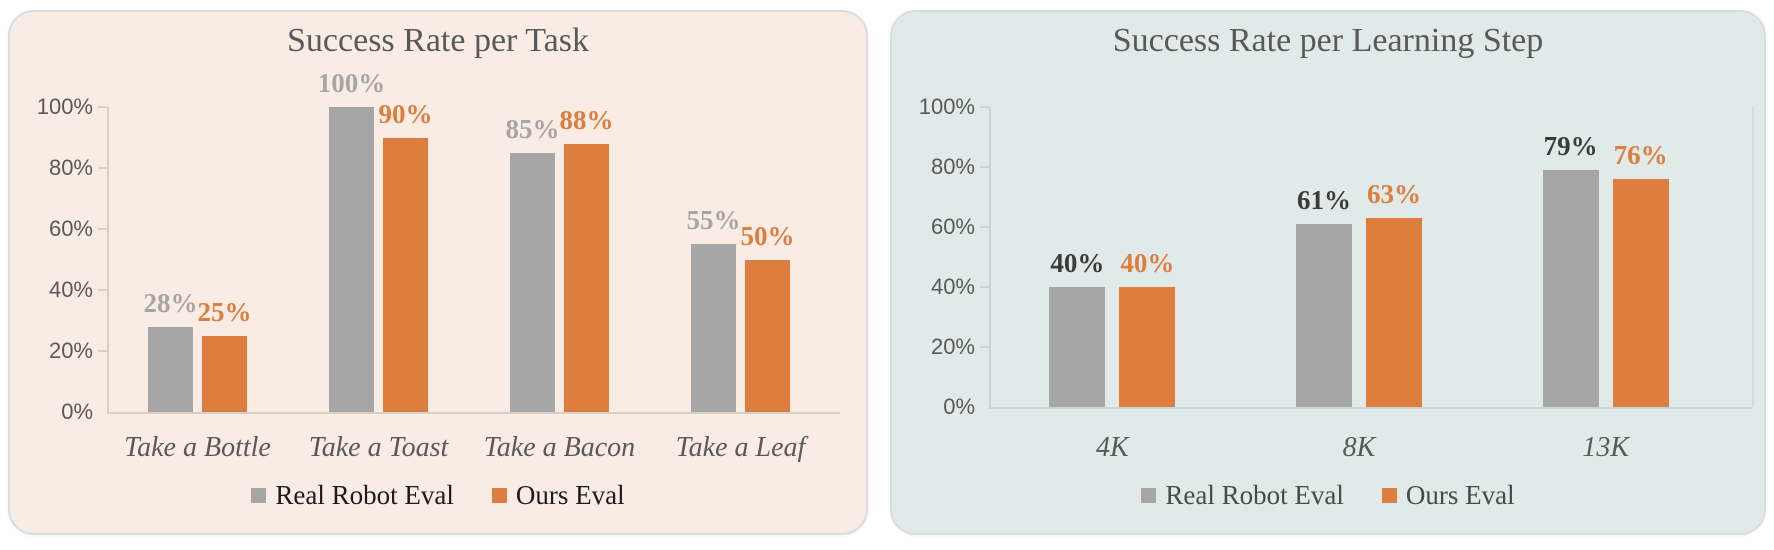  Describe the element at coordinates (197, 447) in the screenshot. I see `category-label: Take a Bottle` at that location.